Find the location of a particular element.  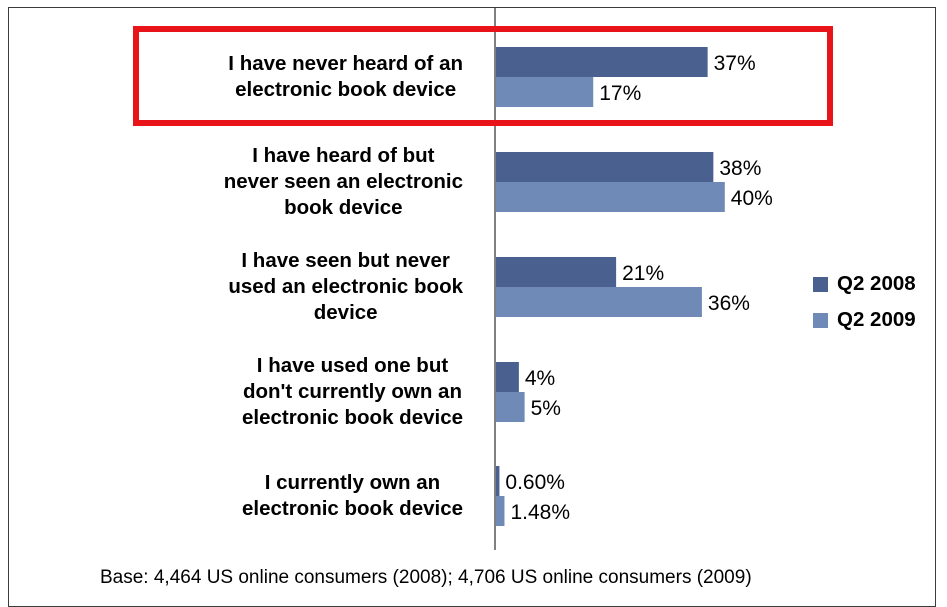

value-label: 21% is located at coordinates (643, 273).